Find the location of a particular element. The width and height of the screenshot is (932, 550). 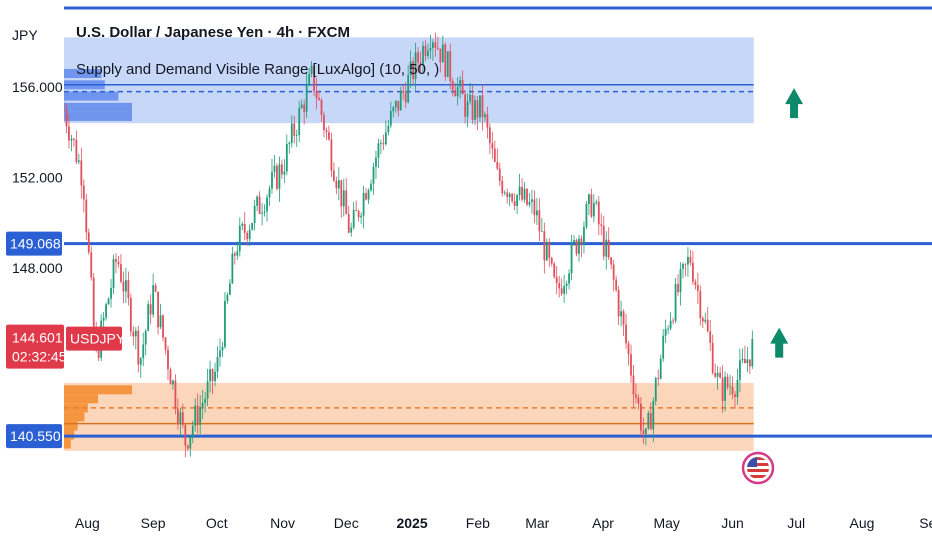

time-tick-label: Jun is located at coordinates (732, 523).